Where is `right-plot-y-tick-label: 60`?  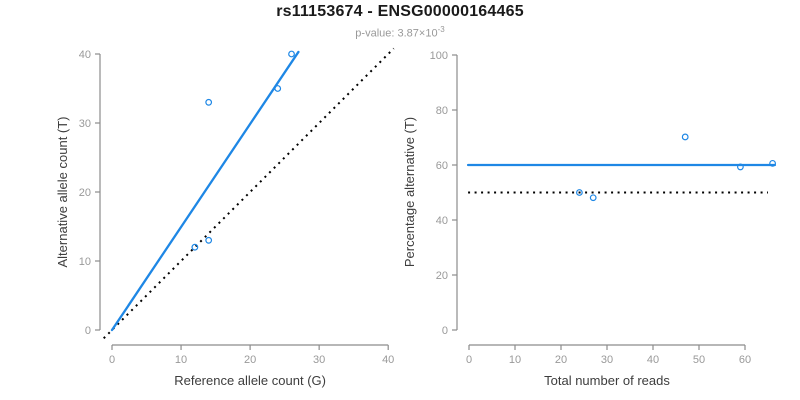
right-plot-y-tick-label: 60 is located at coordinates (442, 166).